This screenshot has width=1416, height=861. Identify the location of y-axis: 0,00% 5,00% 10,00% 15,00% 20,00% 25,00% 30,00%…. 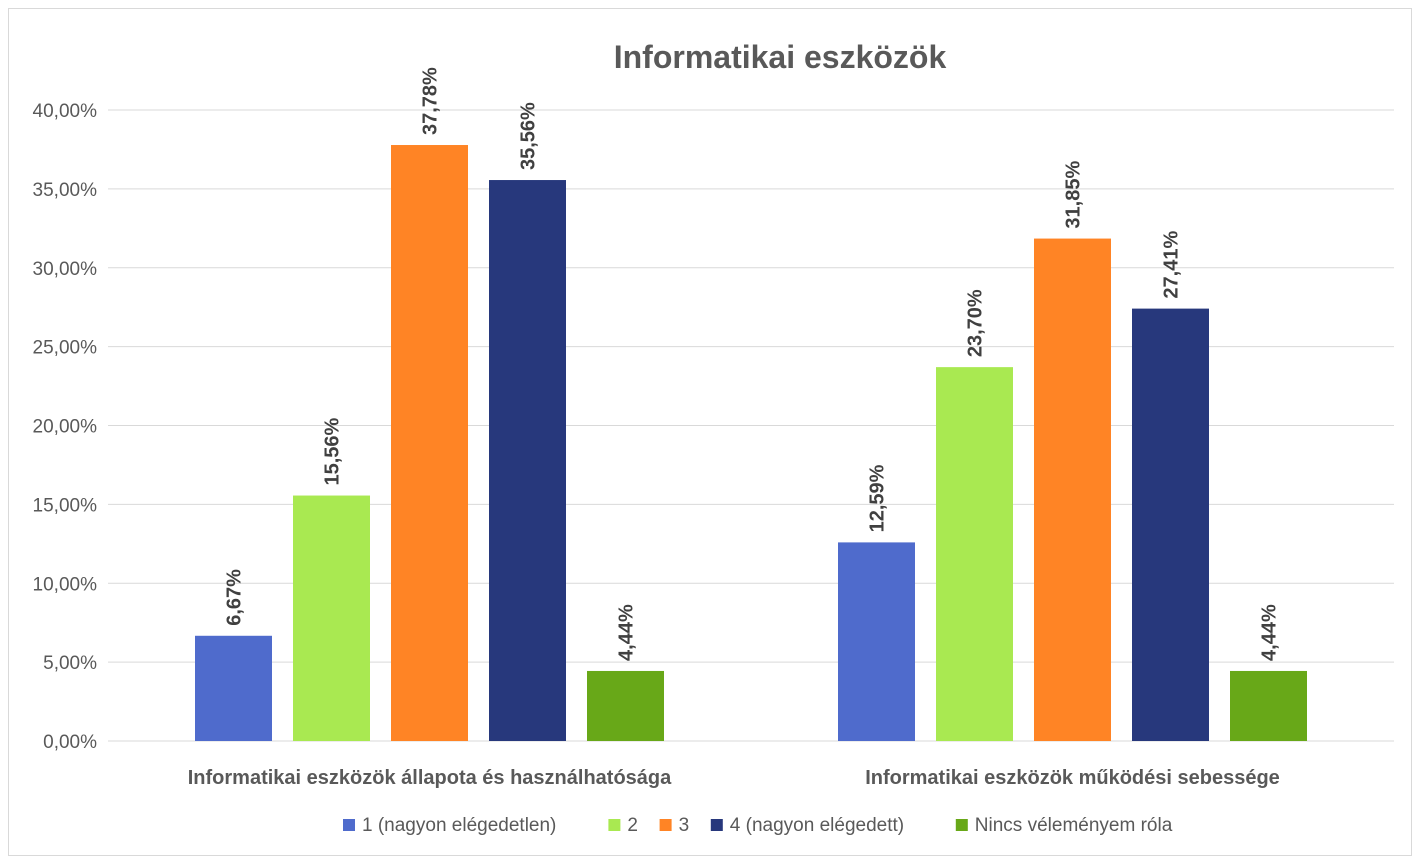
(65, 427).